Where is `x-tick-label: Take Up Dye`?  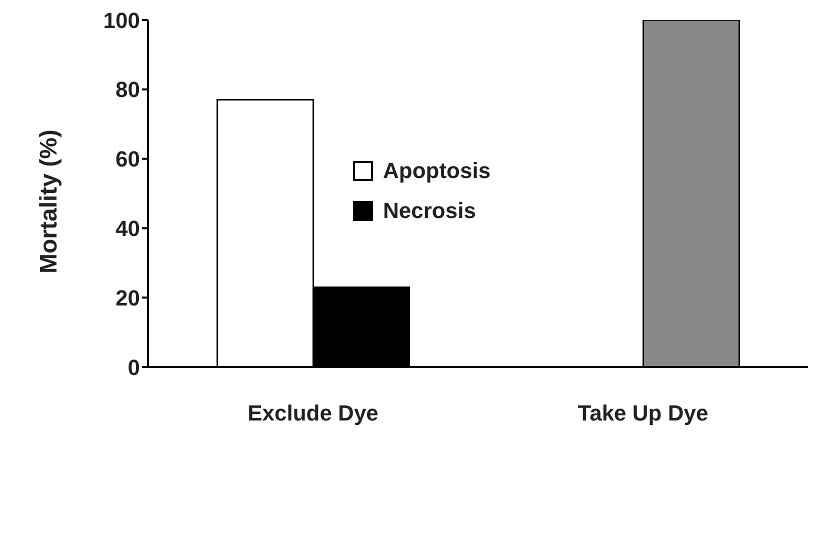
x-tick-label: Take Up Dye is located at coordinates (643, 413).